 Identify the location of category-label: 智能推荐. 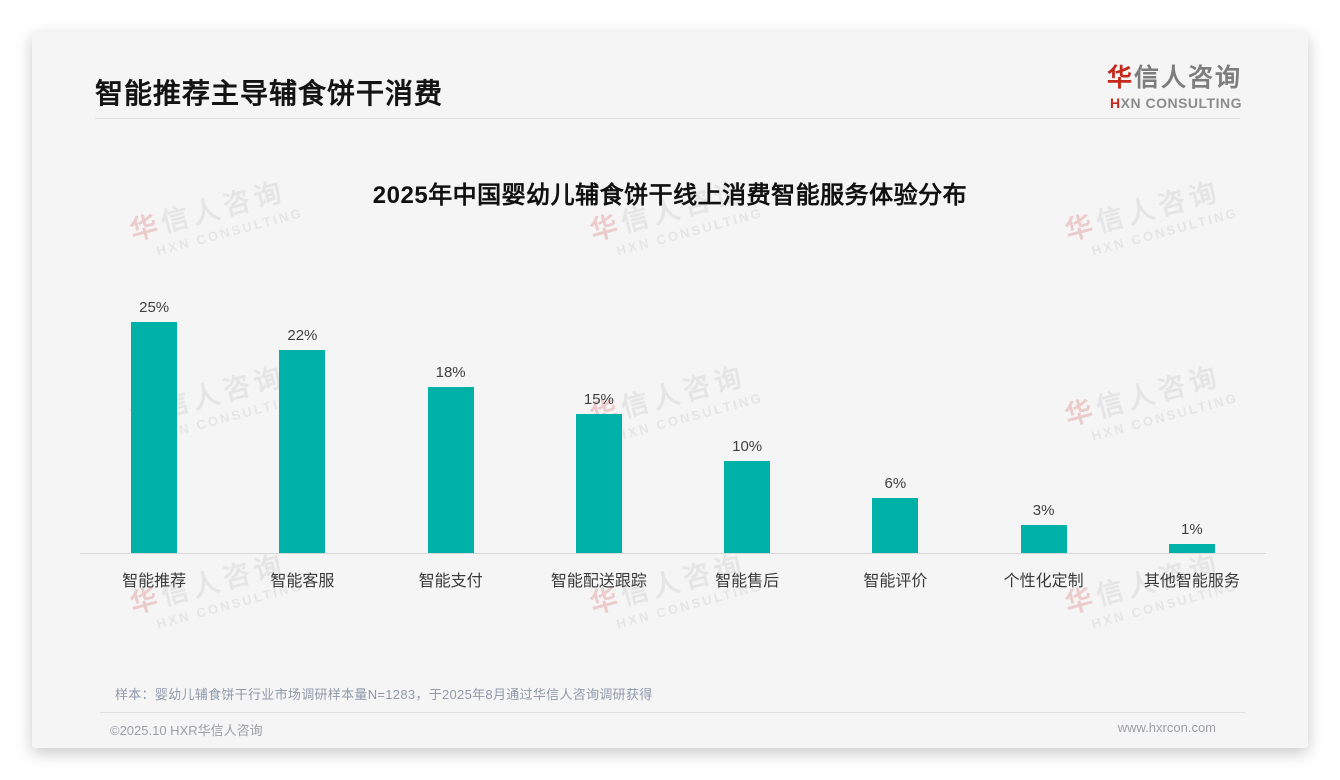
(154, 581).